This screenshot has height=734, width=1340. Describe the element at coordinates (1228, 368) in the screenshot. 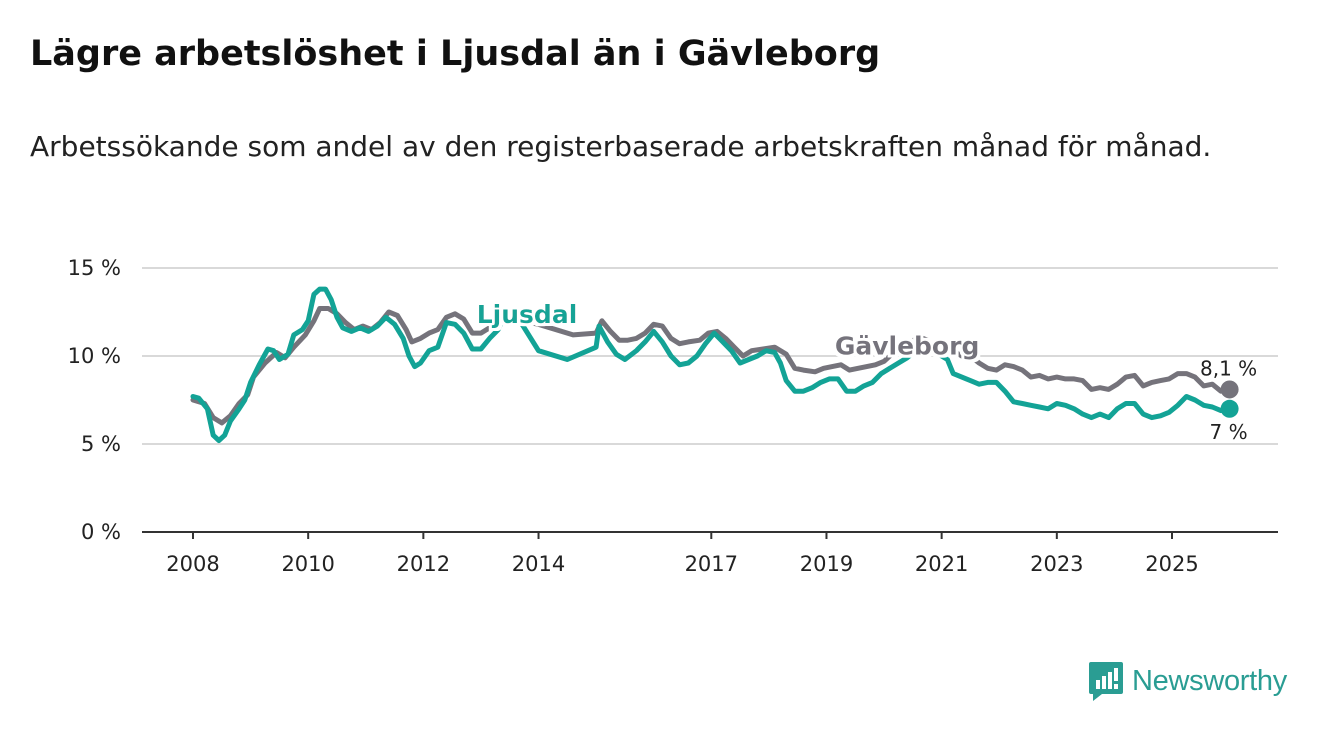

I see `end-label-gävleborg: 8,1 %` at that location.